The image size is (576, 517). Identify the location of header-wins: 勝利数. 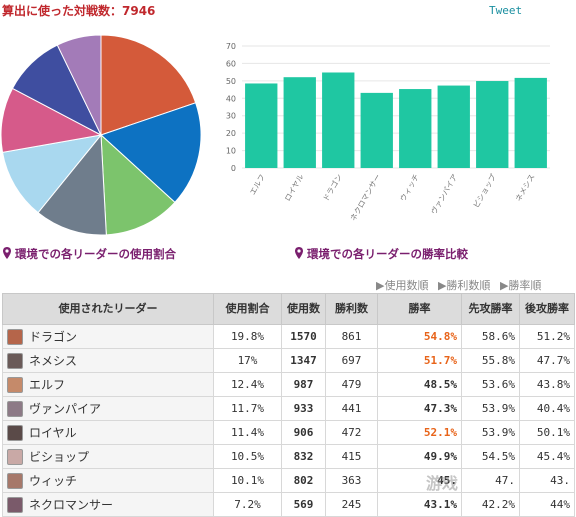
(351, 309).